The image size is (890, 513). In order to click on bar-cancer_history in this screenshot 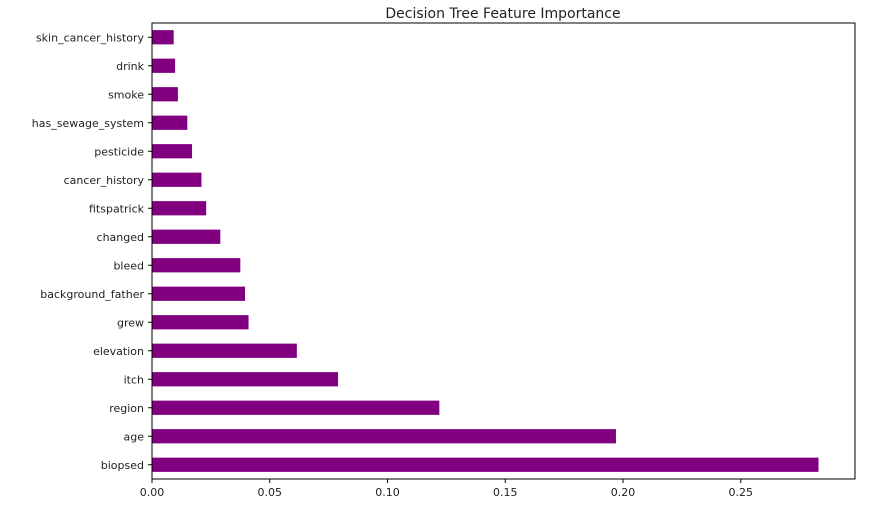, I will do `click(177, 179)`.